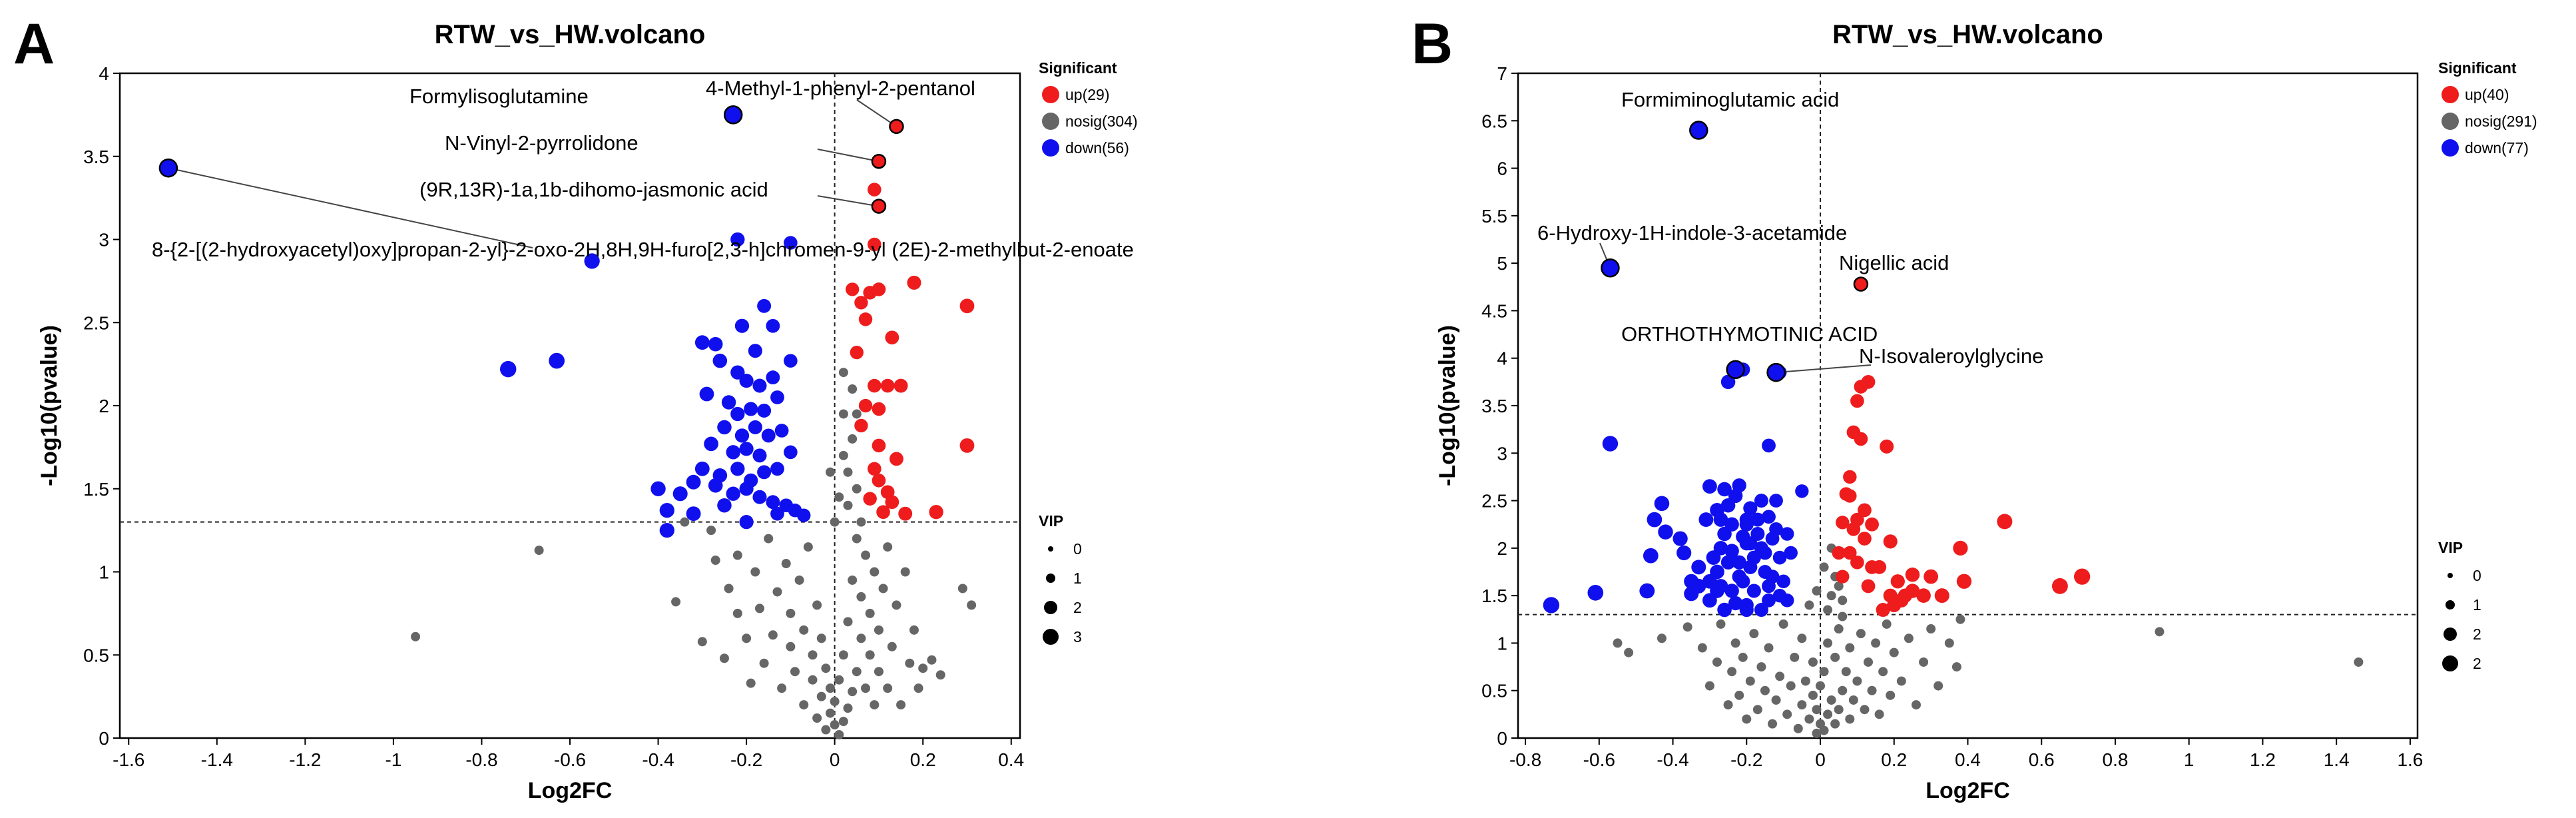 This screenshot has height=818, width=2576. I want to click on vip-size-swatch, so click(1050, 578).